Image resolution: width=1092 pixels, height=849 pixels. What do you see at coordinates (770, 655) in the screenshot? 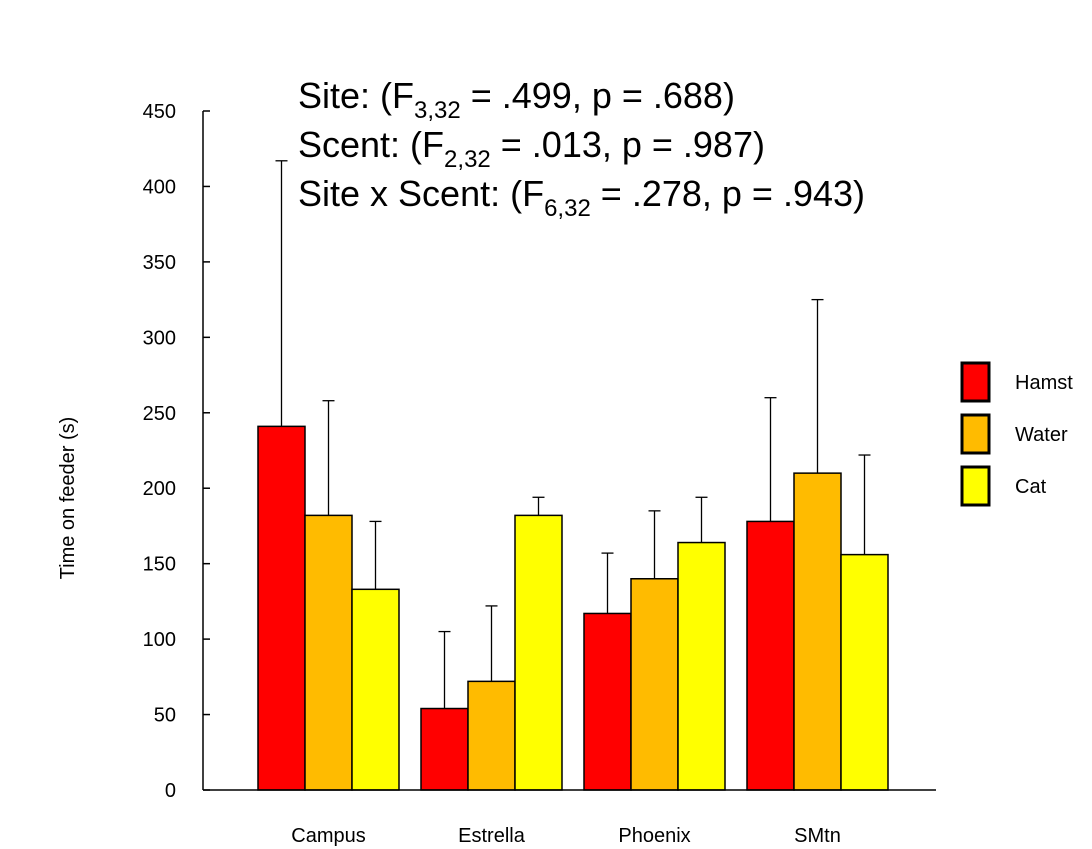
I see `bar-hamst-smtn` at bounding box center [770, 655].